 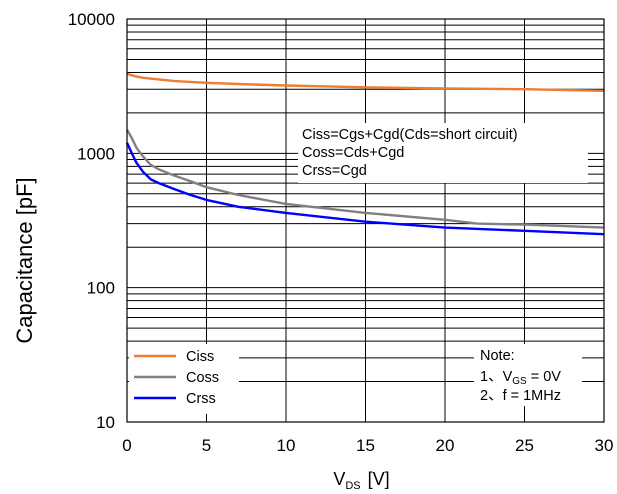 What do you see at coordinates (91, 19) in the screenshot?
I see `y-tick-label: 10000` at bounding box center [91, 19].